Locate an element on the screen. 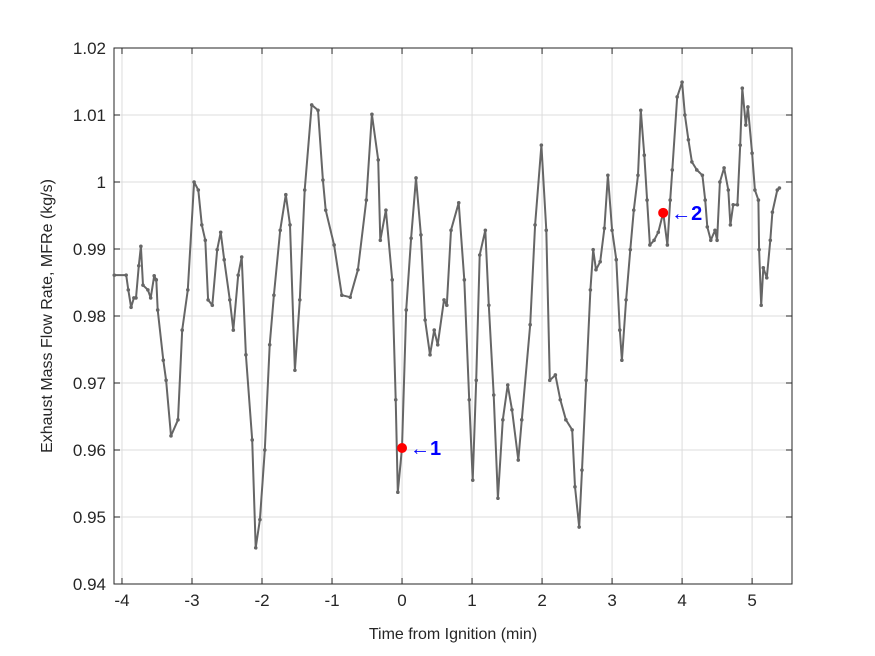 The width and height of the screenshot is (875, 656). x-tick-label: 4 is located at coordinates (681, 600).